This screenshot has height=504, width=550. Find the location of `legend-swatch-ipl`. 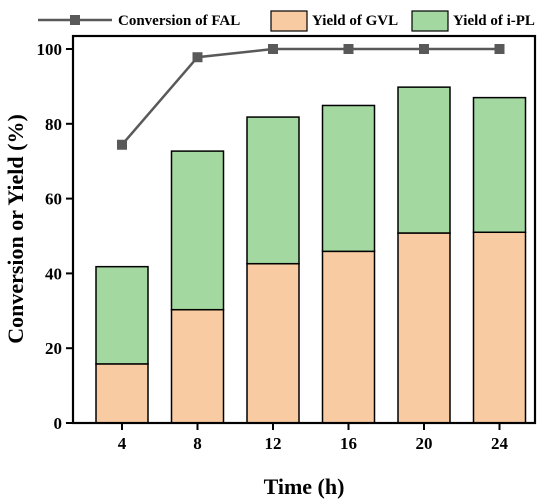

legend-swatch-ipl is located at coordinates (430, 21).